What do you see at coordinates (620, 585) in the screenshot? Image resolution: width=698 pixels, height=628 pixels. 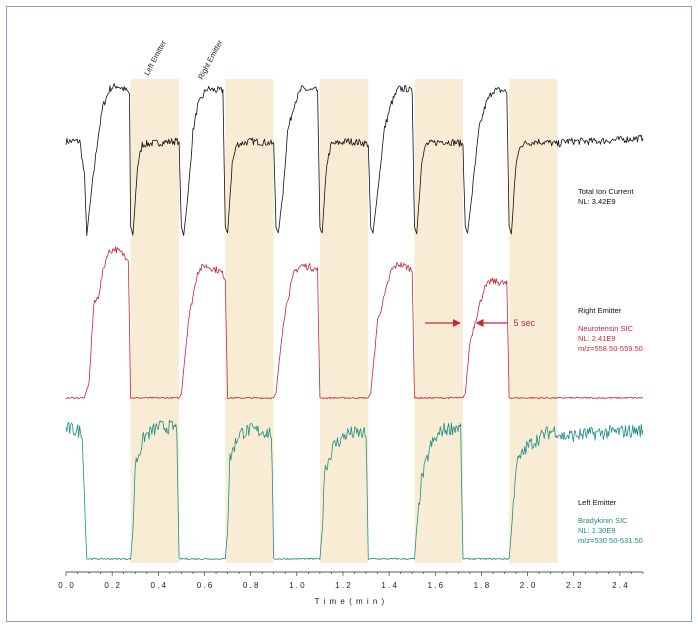 I see `x-tick-label: 2 . 4` at bounding box center [620, 585].